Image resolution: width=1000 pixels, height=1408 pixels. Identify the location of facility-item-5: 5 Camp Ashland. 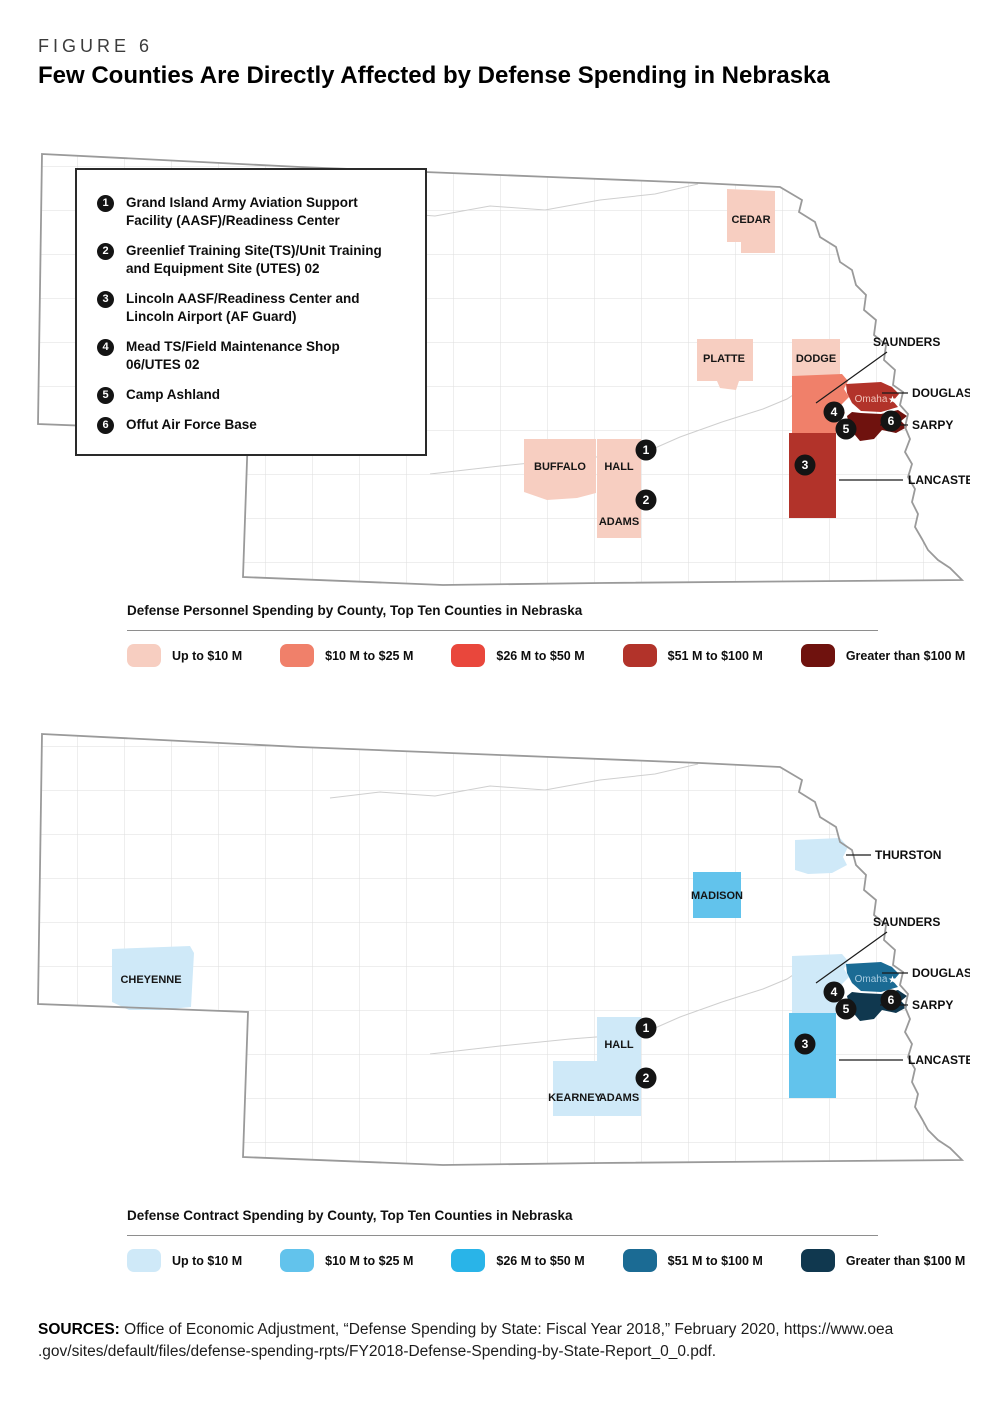
(252, 395).